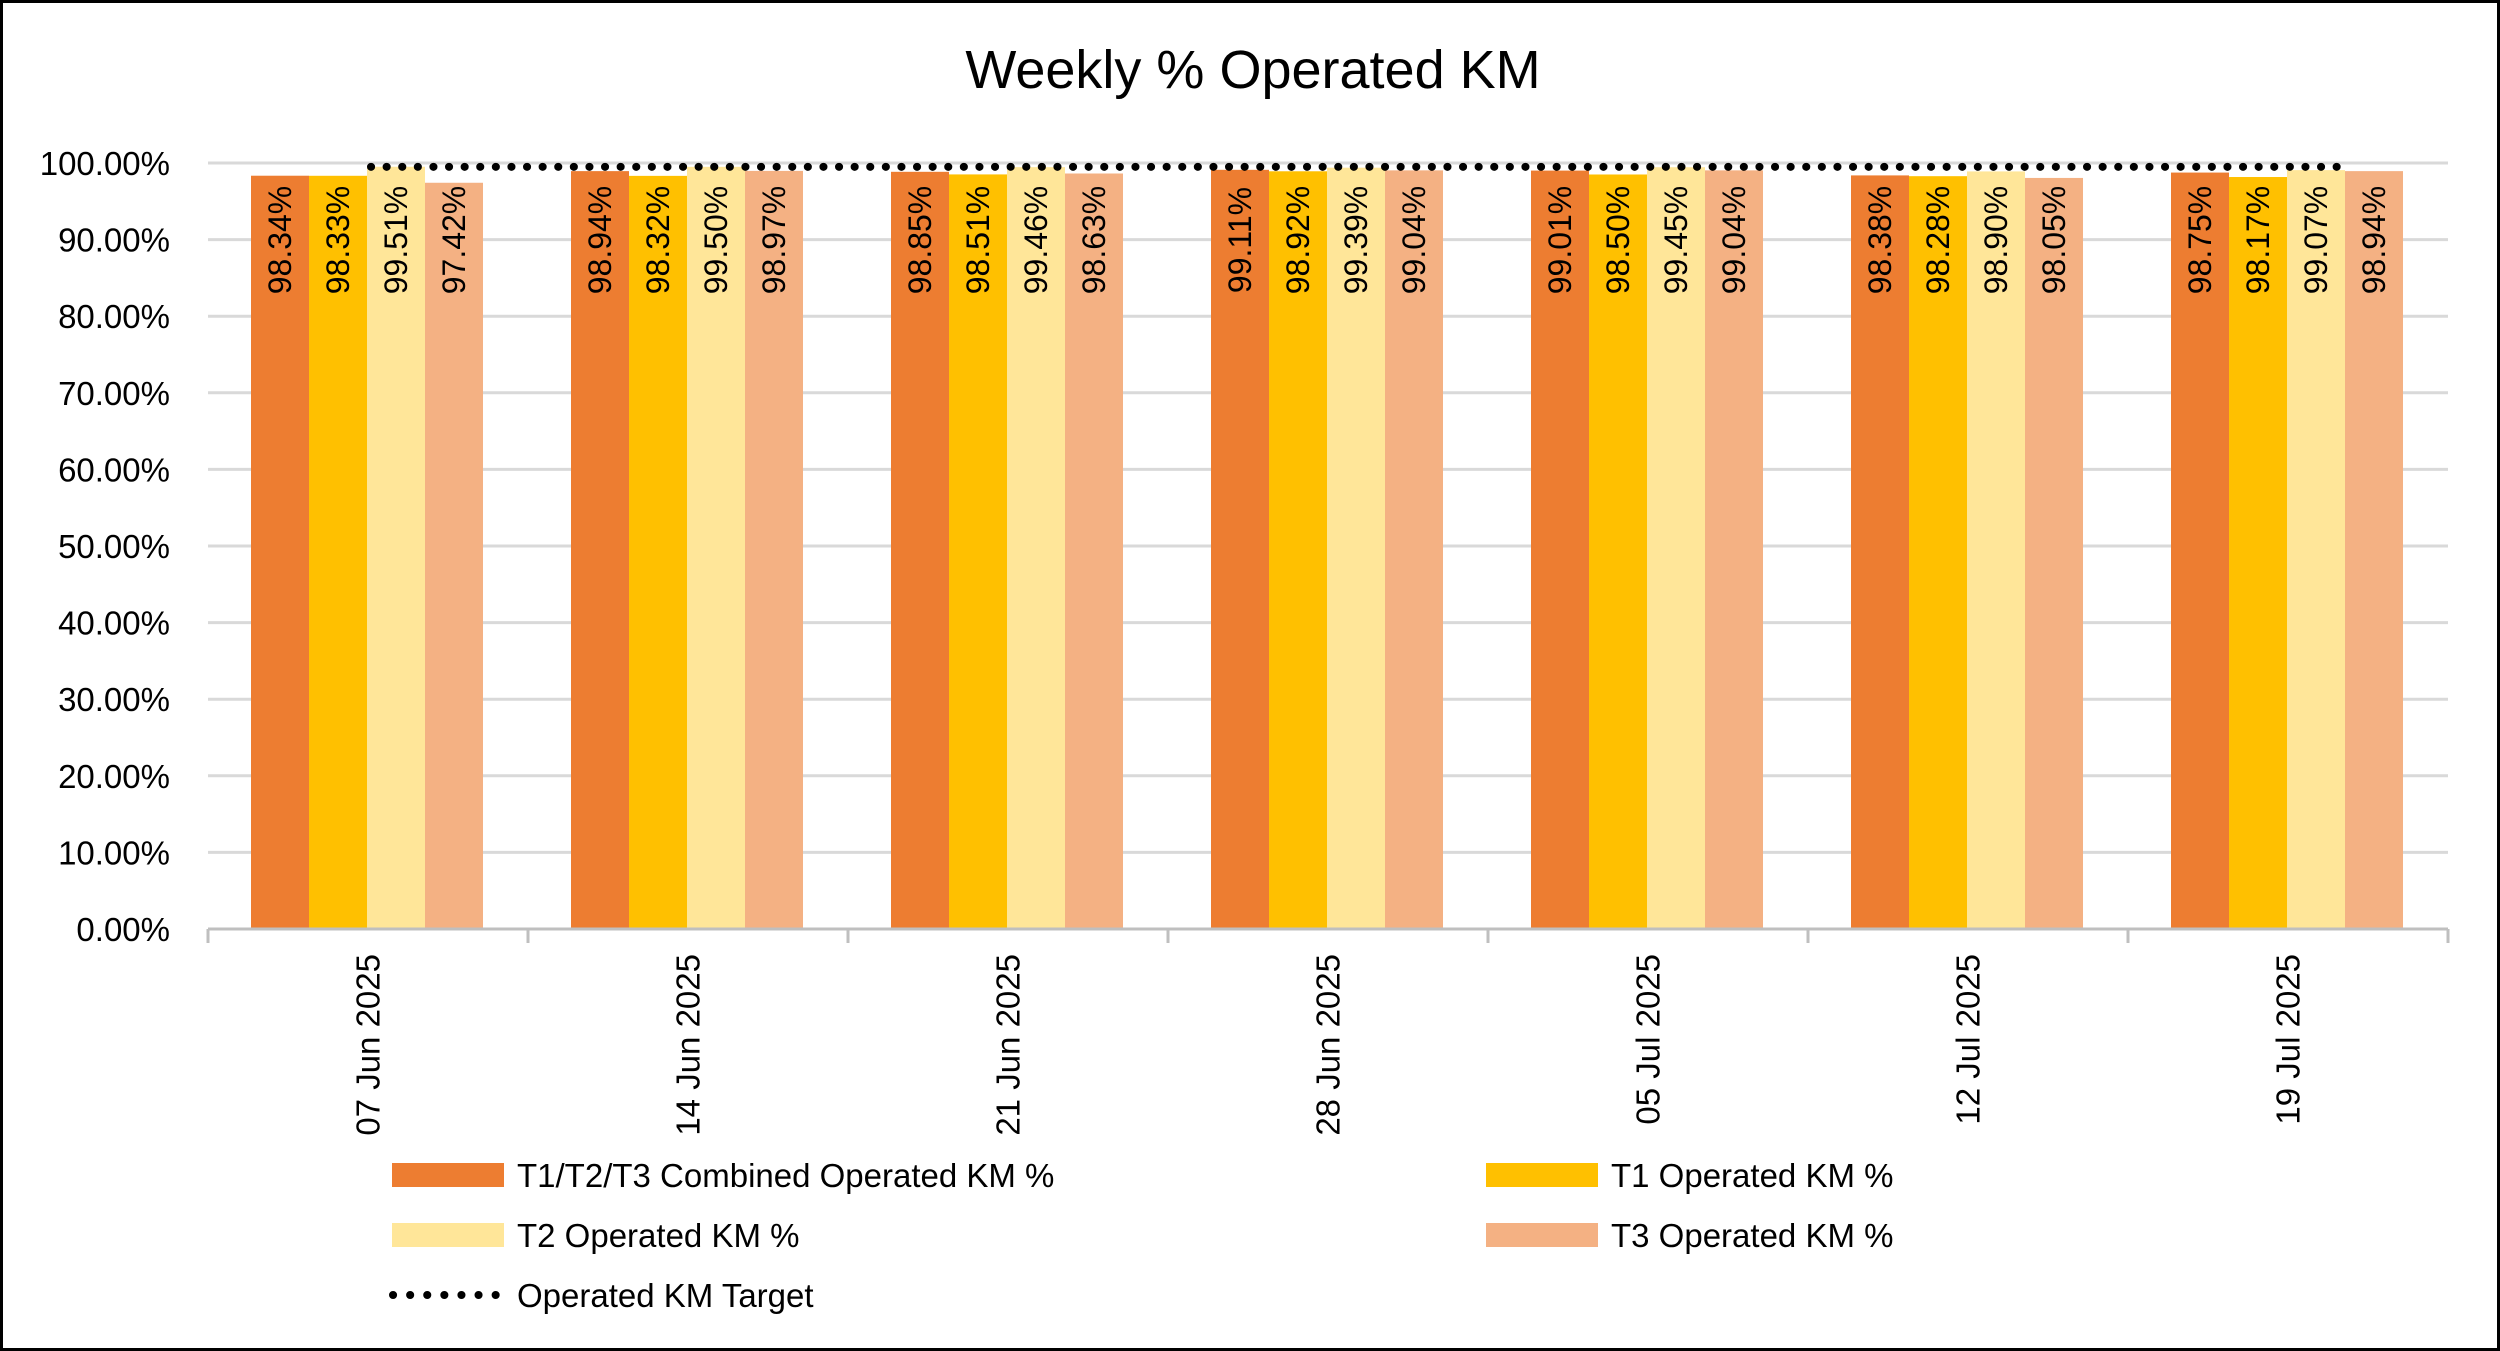 Image resolution: width=2500 pixels, height=1351 pixels. Describe the element at coordinates (1648, 1039) in the screenshot. I see `x-tick-label: 05 Jul 2025` at that location.